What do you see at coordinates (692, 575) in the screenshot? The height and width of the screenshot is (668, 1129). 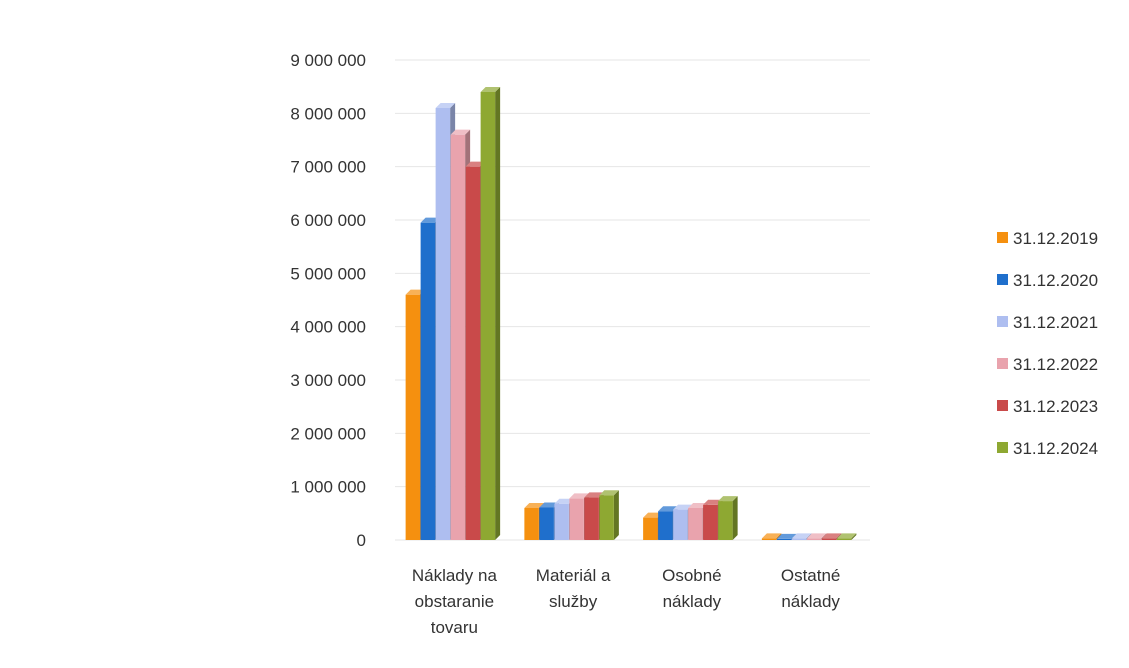 I see `x-category-label: Osobné` at bounding box center [692, 575].